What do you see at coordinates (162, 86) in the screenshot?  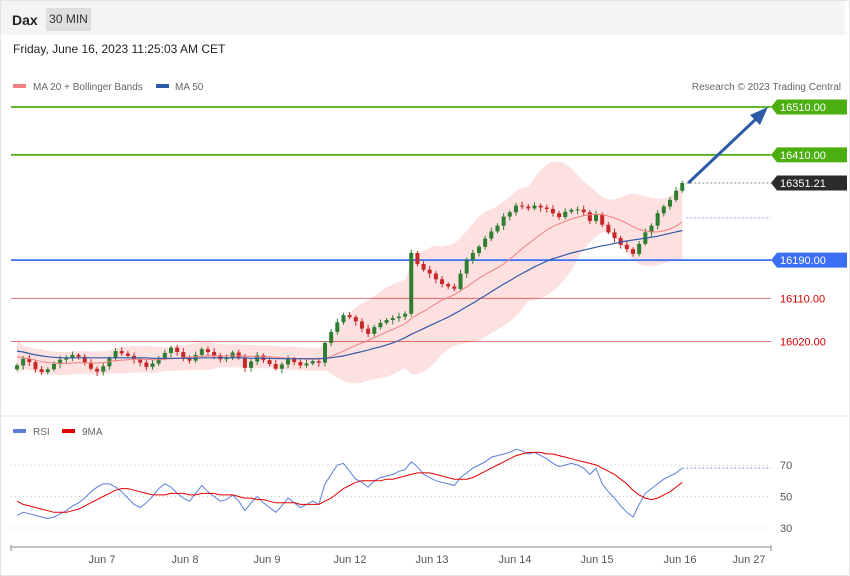 I see `ma50-legend-swatch` at bounding box center [162, 86].